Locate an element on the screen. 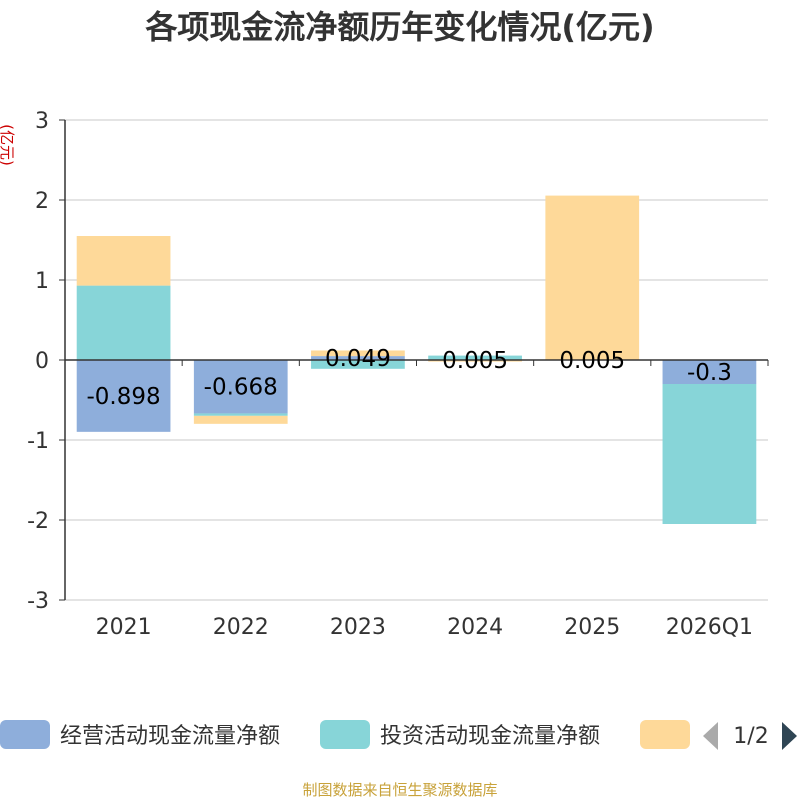 The height and width of the screenshot is (800, 800). bar-series-2-2025 is located at coordinates (592, 277).